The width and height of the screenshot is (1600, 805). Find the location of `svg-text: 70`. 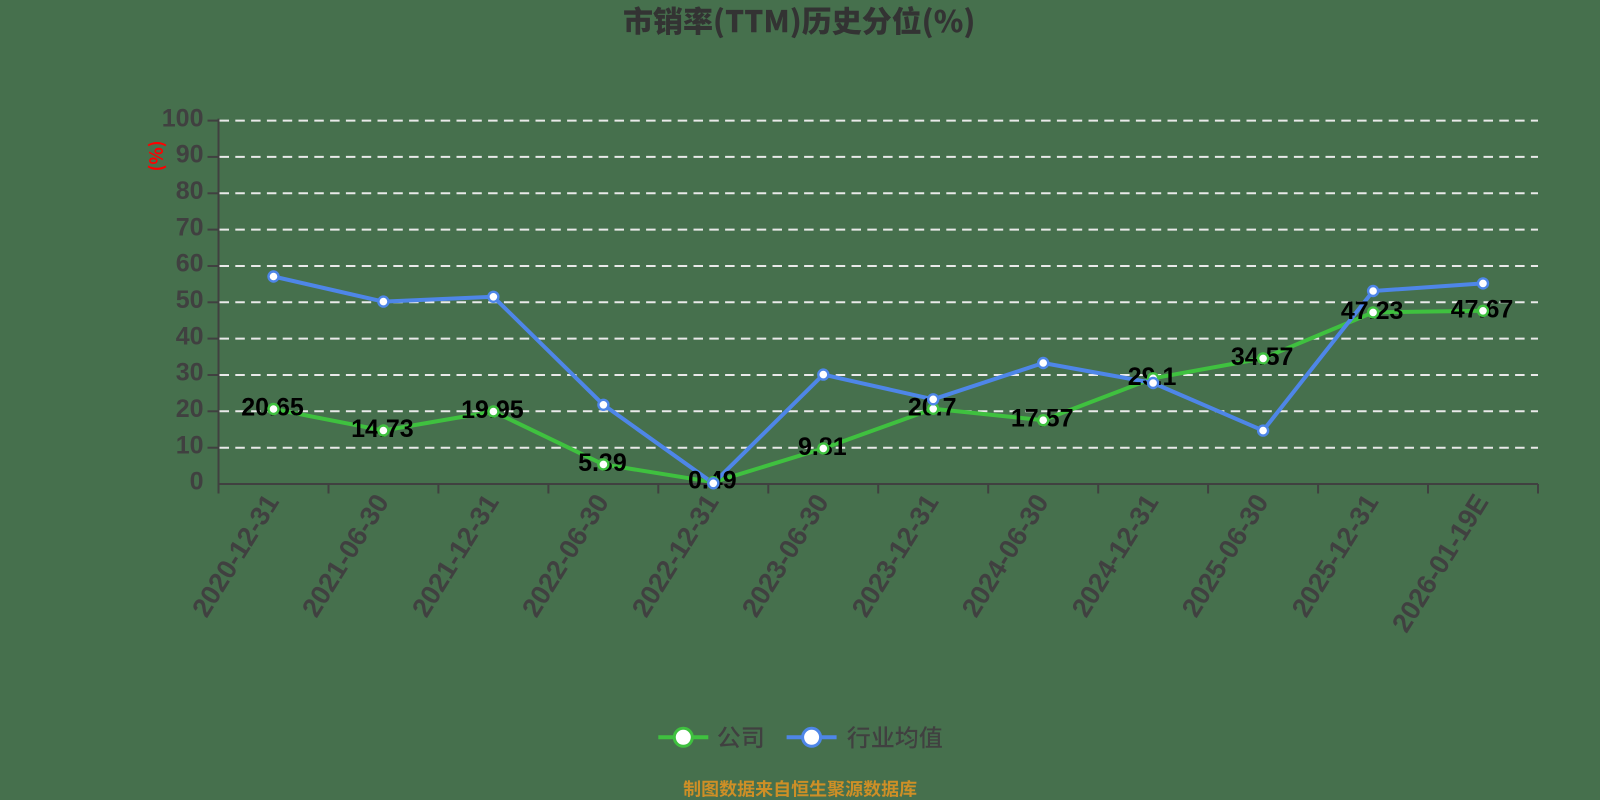

svg-text: 70 is located at coordinates (190, 227).